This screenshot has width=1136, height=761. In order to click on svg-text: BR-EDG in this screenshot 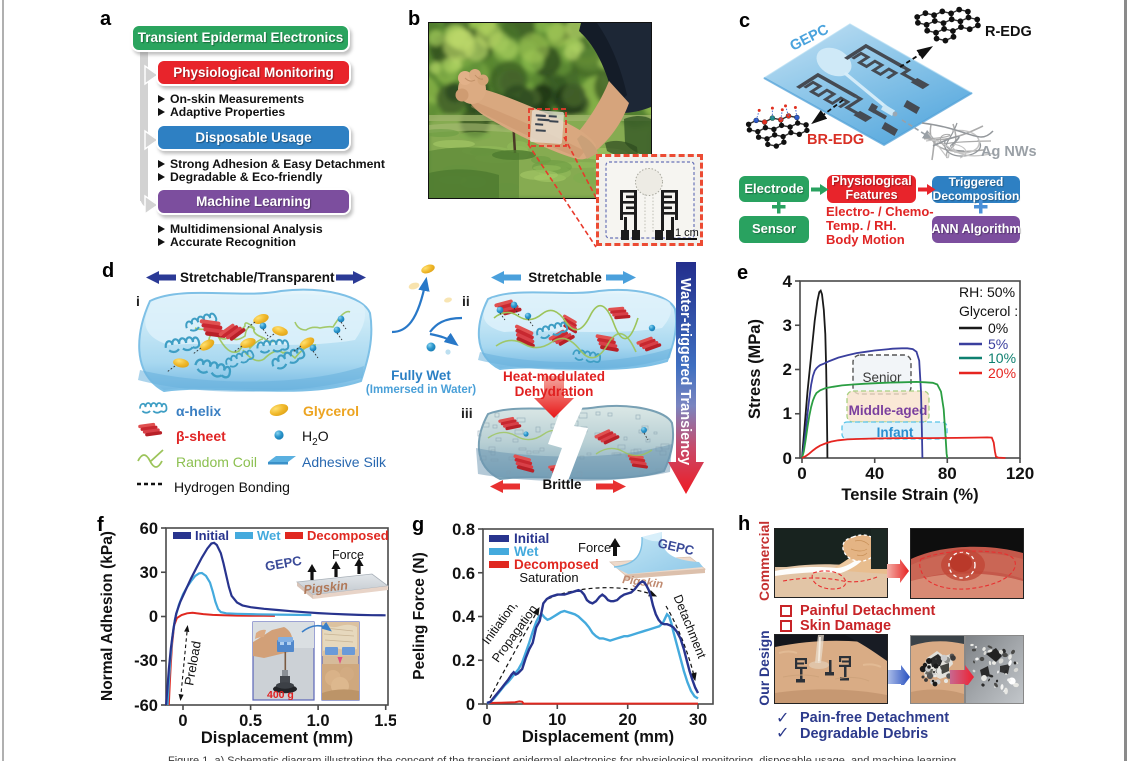, I will do `click(835, 140)`.